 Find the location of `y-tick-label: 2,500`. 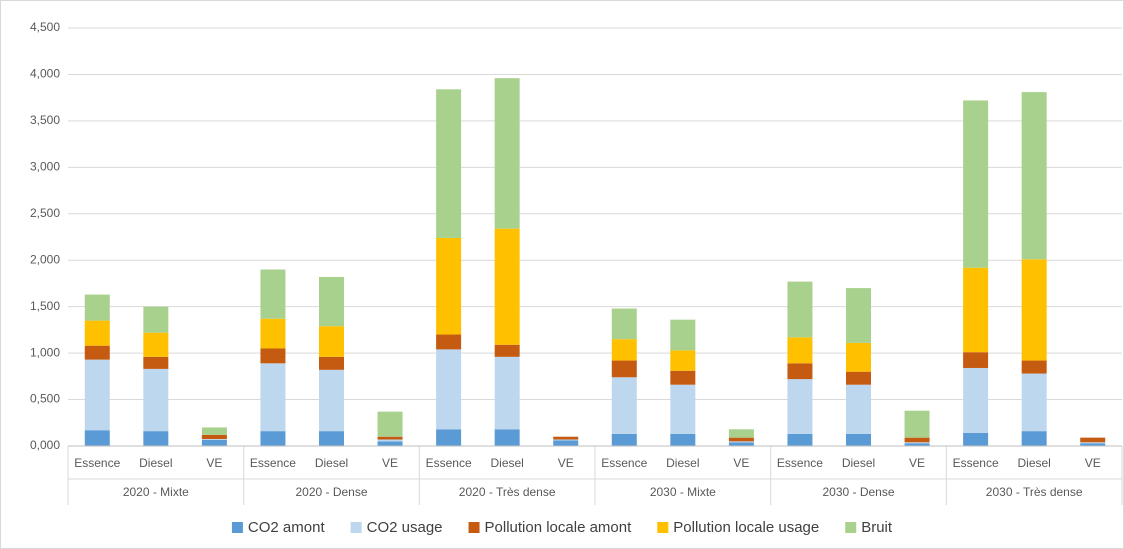

y-tick-label: 2,500 is located at coordinates (45, 213).